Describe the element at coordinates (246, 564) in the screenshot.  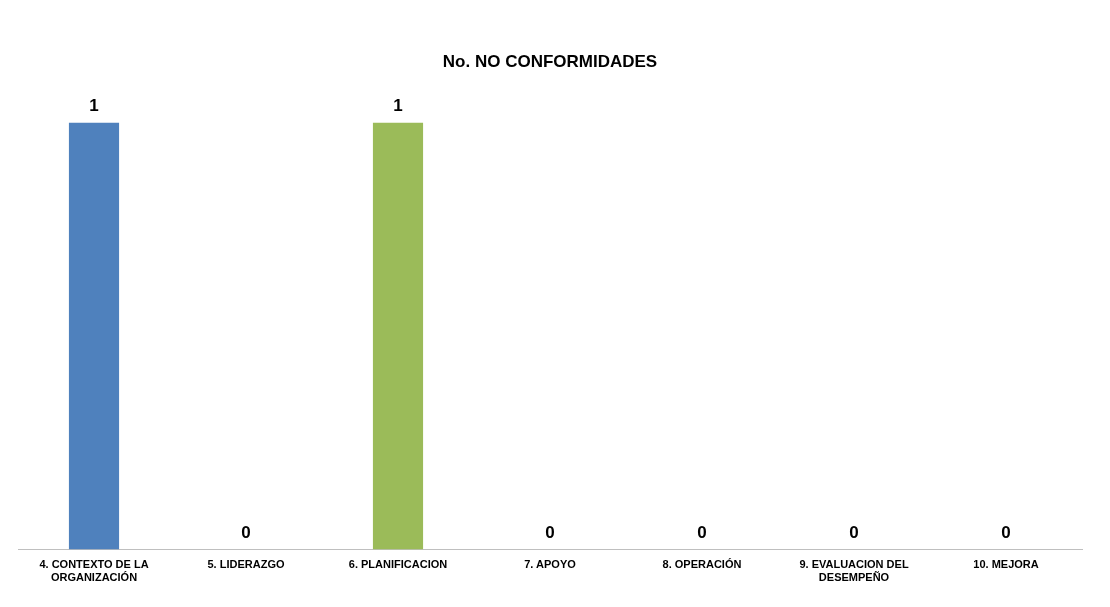
I see `x-tick-label: 5. LIDERAZGO` at that location.